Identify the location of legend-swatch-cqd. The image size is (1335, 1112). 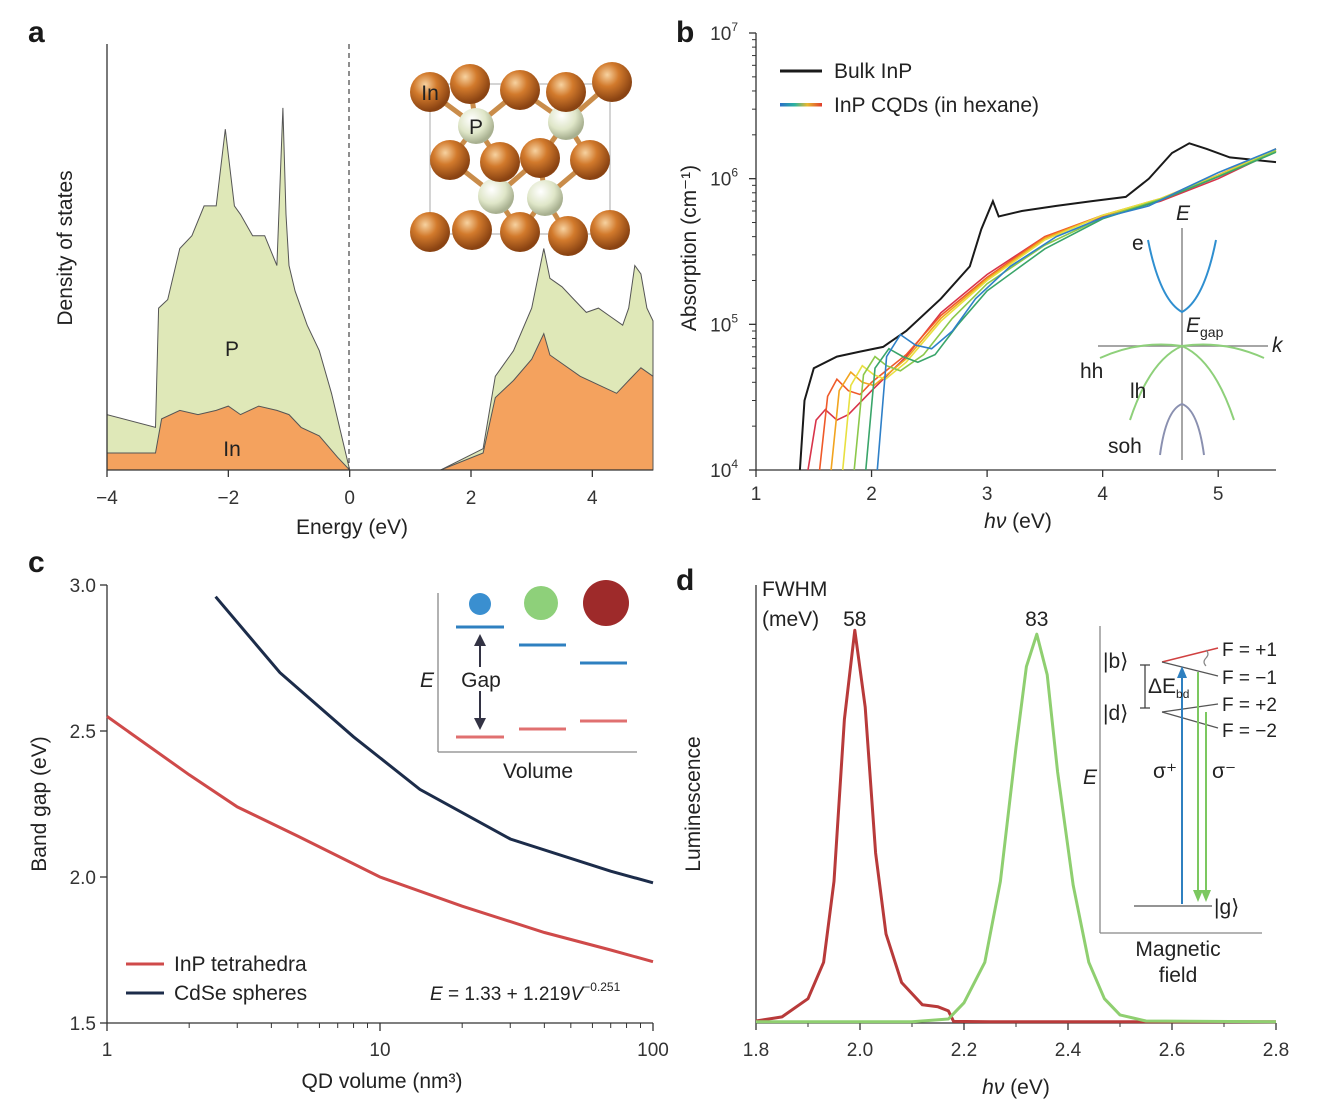
(801, 105).